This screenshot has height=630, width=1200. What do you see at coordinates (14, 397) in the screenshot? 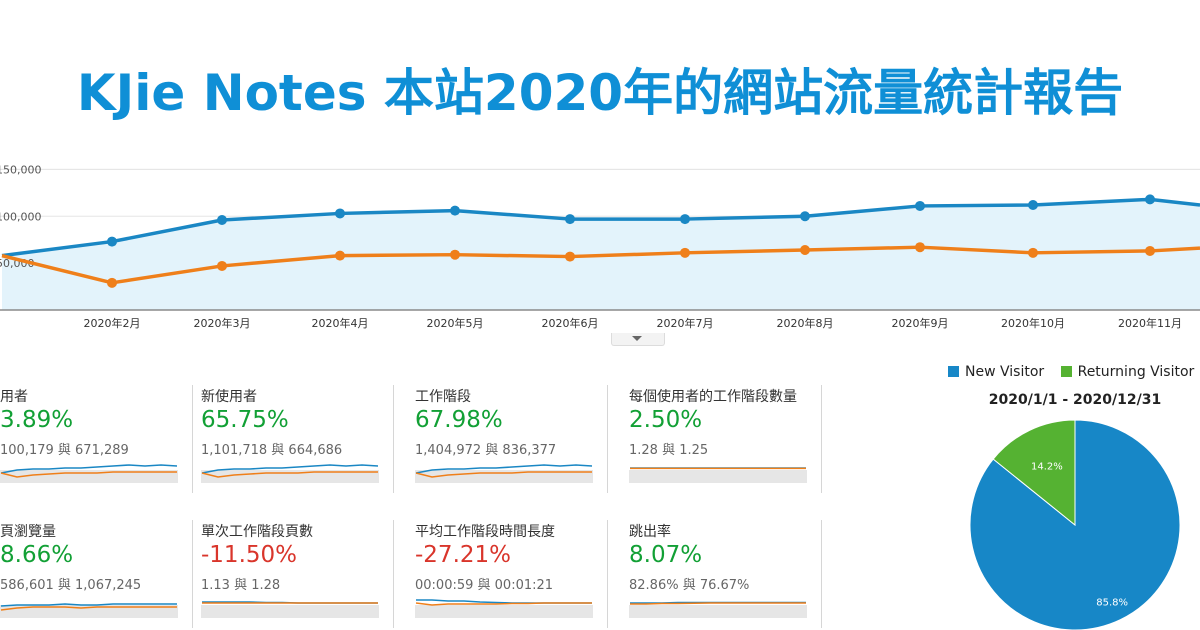
I see `metric-name: 用者` at bounding box center [14, 397].